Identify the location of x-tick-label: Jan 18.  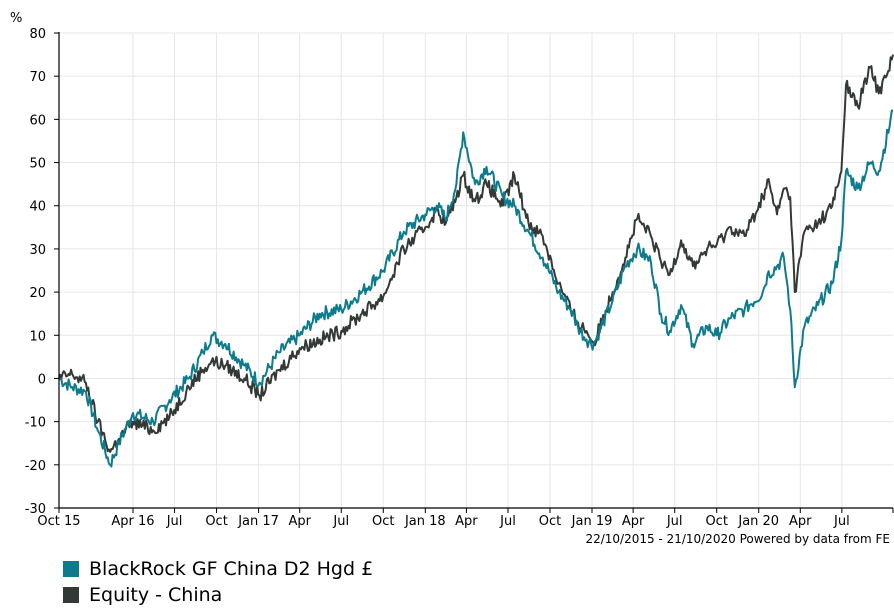
(425, 521).